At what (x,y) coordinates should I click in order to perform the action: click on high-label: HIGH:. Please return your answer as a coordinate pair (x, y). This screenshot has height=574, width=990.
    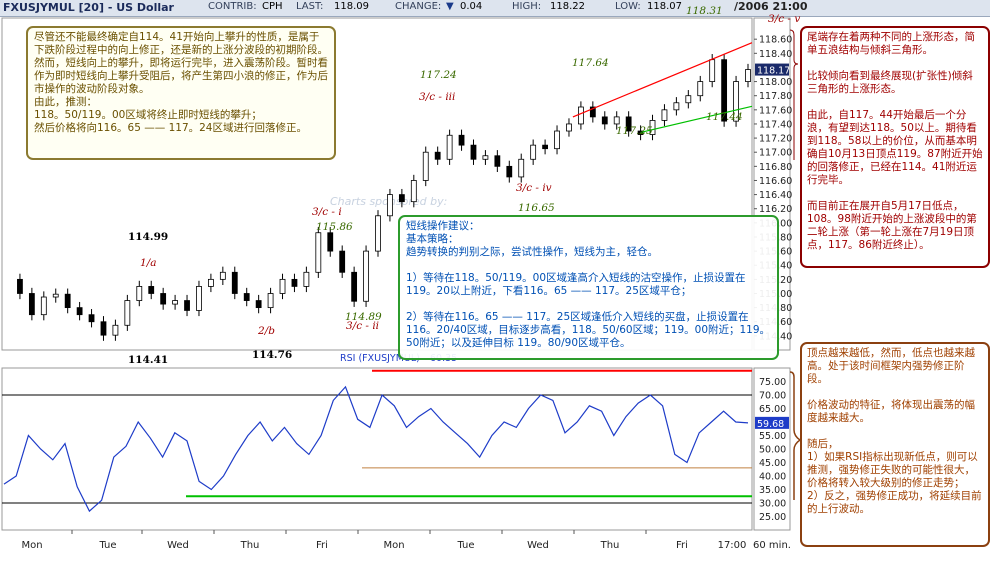
    Looking at the image, I should click on (527, 6).